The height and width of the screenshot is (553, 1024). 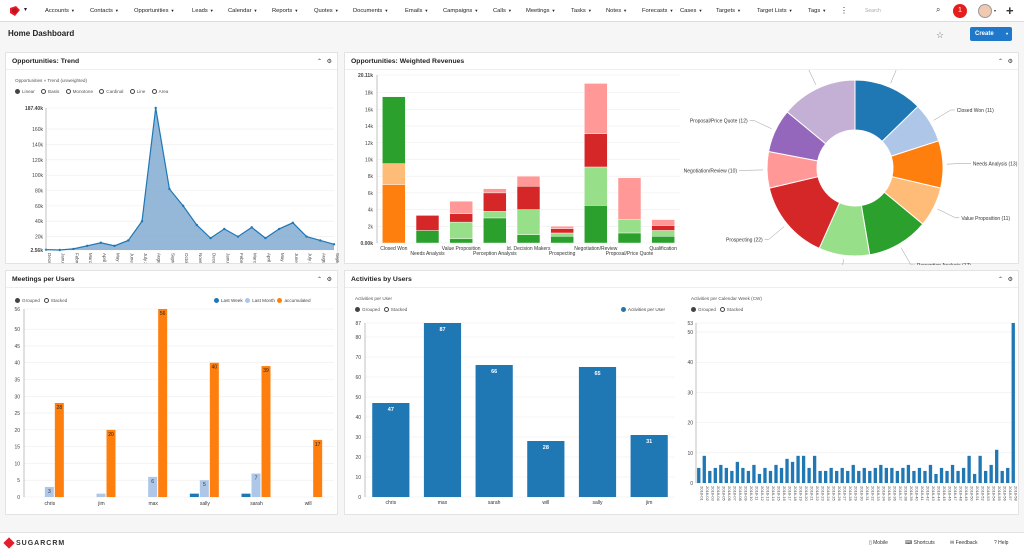 I want to click on nav-item-notes: Notes ▼, so click(x=616, y=11).